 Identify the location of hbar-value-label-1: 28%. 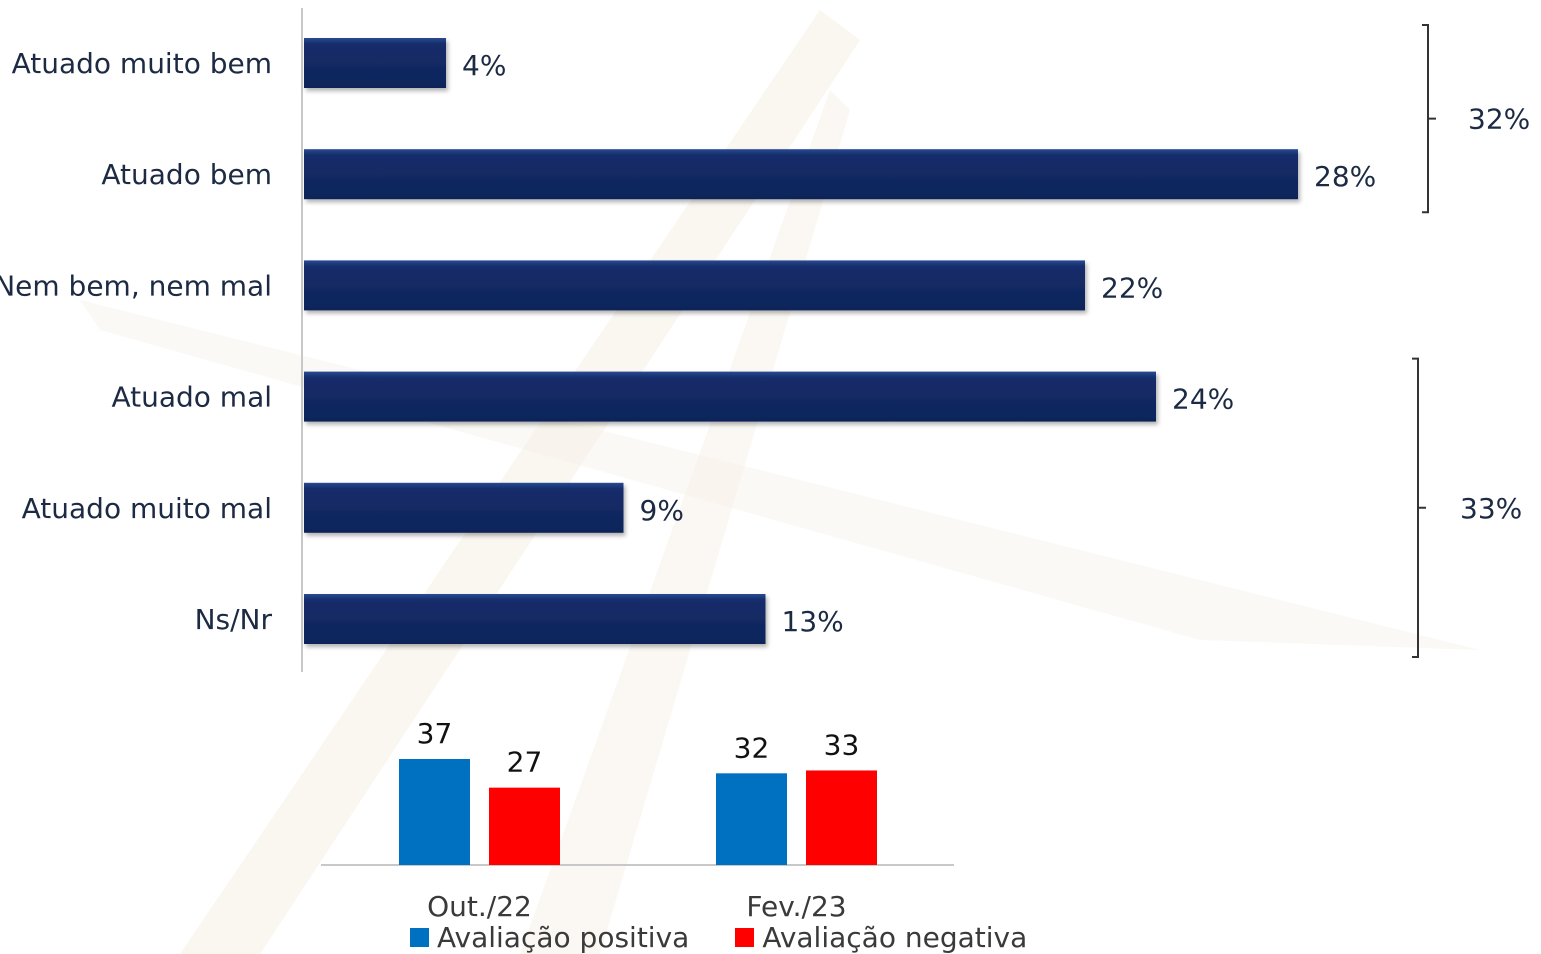
(1345, 176).